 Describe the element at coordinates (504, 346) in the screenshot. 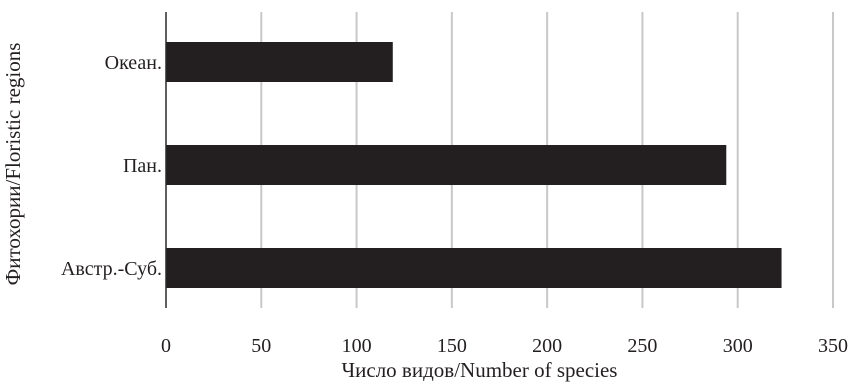

I see `x-tick-labels: 0 50 100 150 200 250 300 350` at that location.